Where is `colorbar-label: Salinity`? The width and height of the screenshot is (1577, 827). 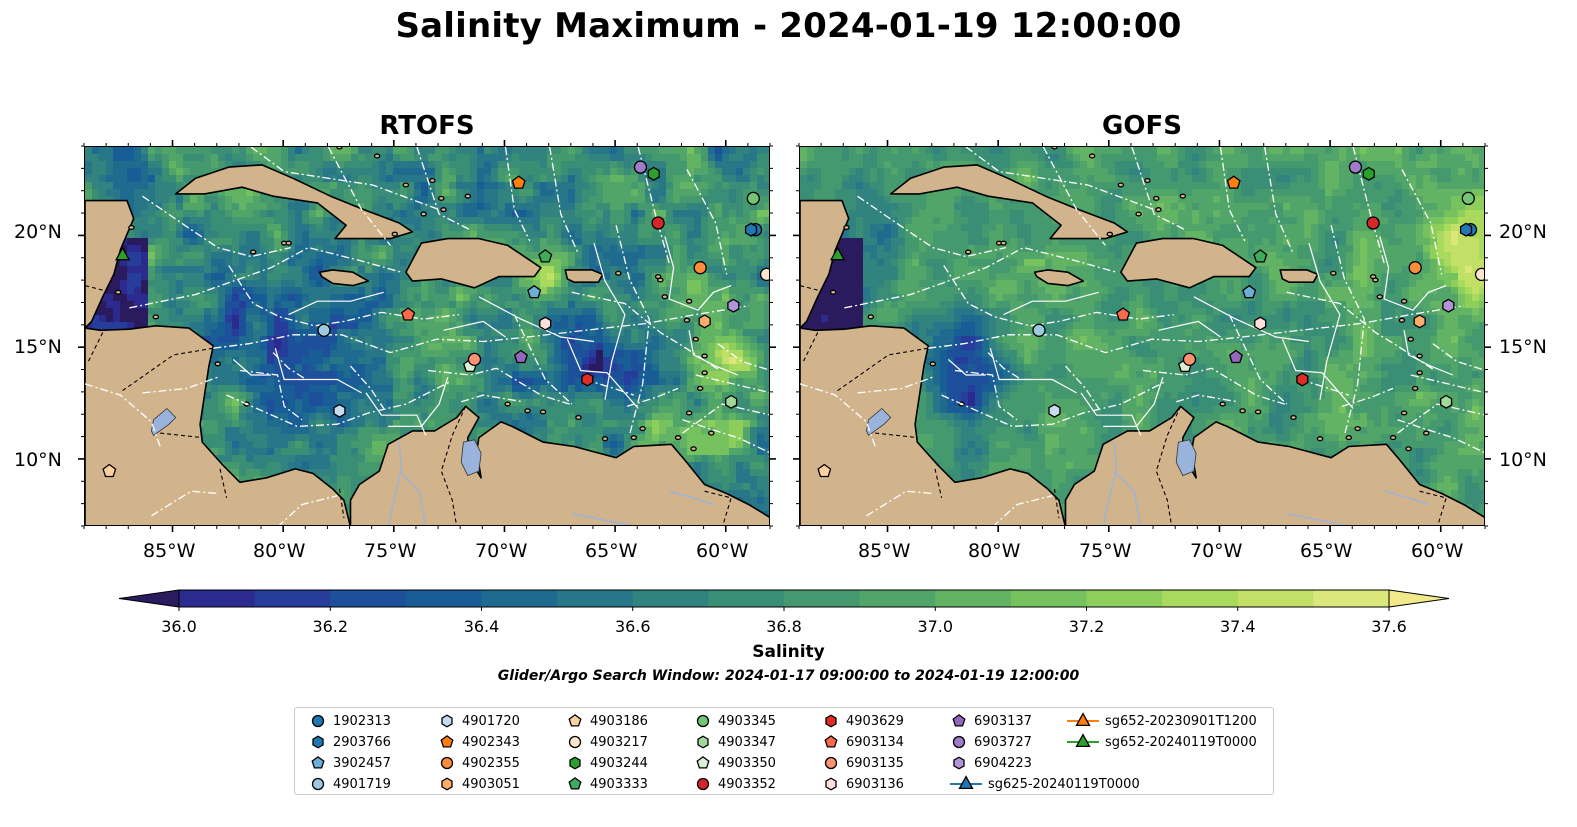
colorbar-label: Salinity is located at coordinates (788, 652).